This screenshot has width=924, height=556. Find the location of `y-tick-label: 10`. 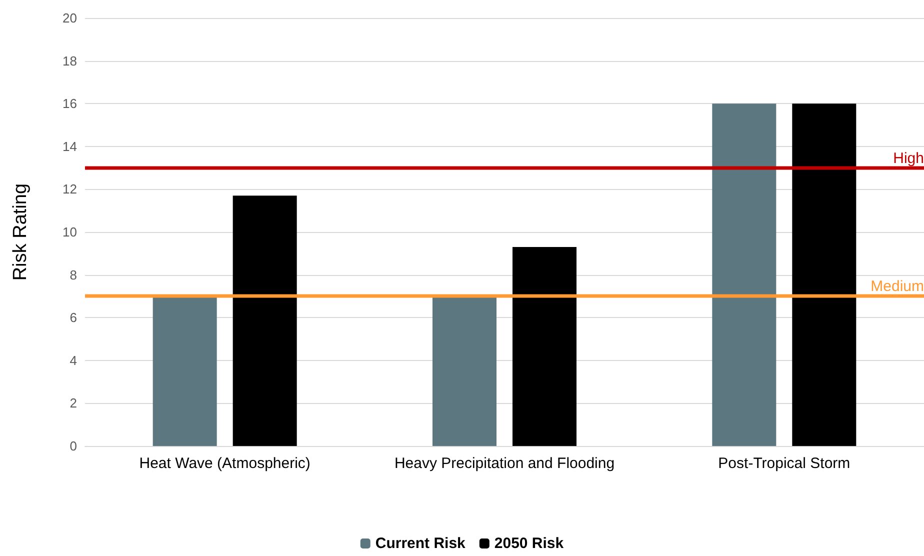

y-tick-label: 10 is located at coordinates (69, 232).